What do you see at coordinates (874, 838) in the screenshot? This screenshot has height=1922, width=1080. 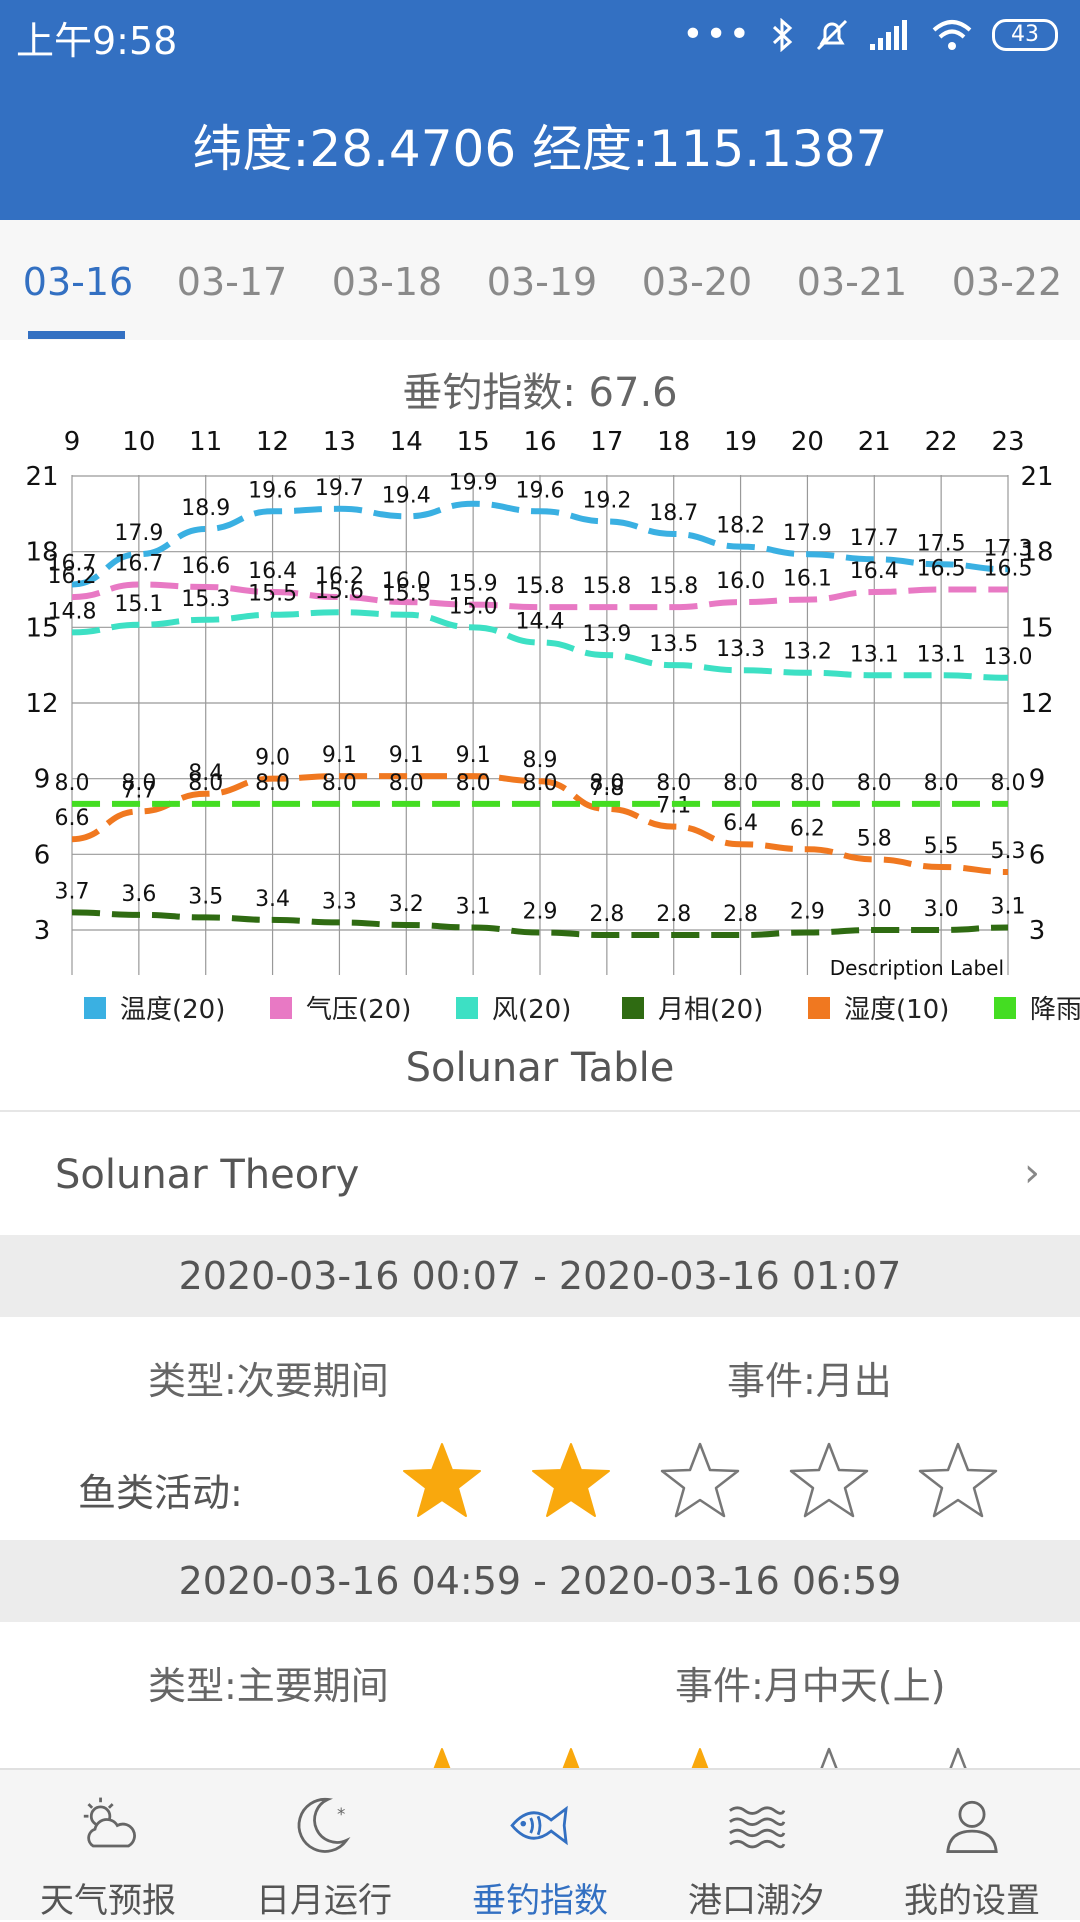 I see `data-label: 5.8` at bounding box center [874, 838].